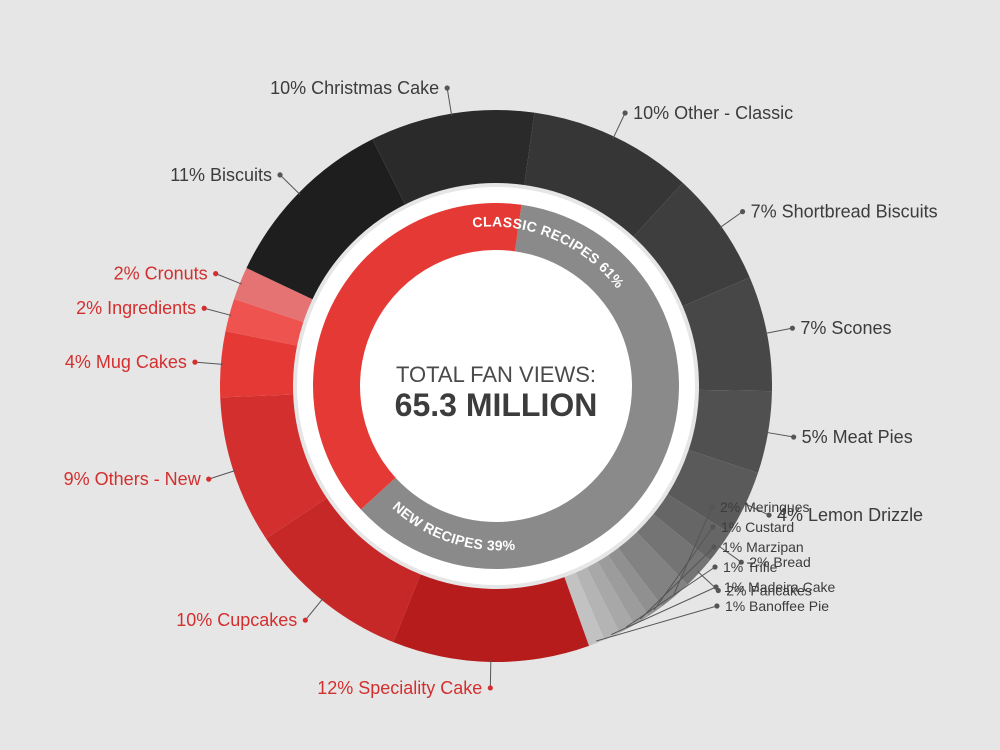 The width and height of the screenshot is (1000, 750). Describe the element at coordinates (769, 590) in the screenshot. I see `slice-label-2-pancakes: 2% Pancakes` at that location.